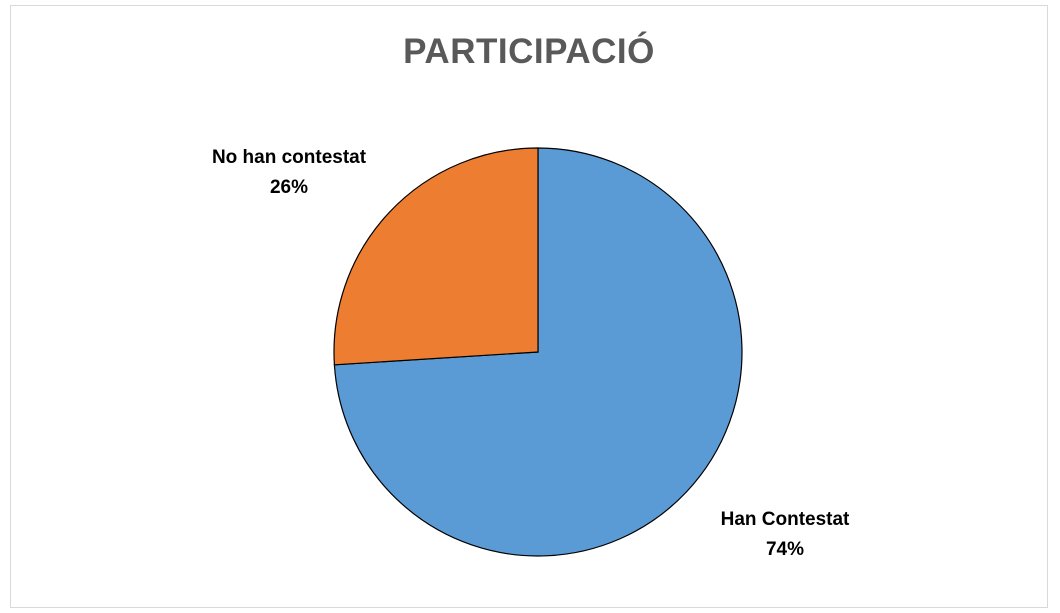  What do you see at coordinates (785, 519) in the screenshot?
I see `data-label-category: Han Contestat` at bounding box center [785, 519].